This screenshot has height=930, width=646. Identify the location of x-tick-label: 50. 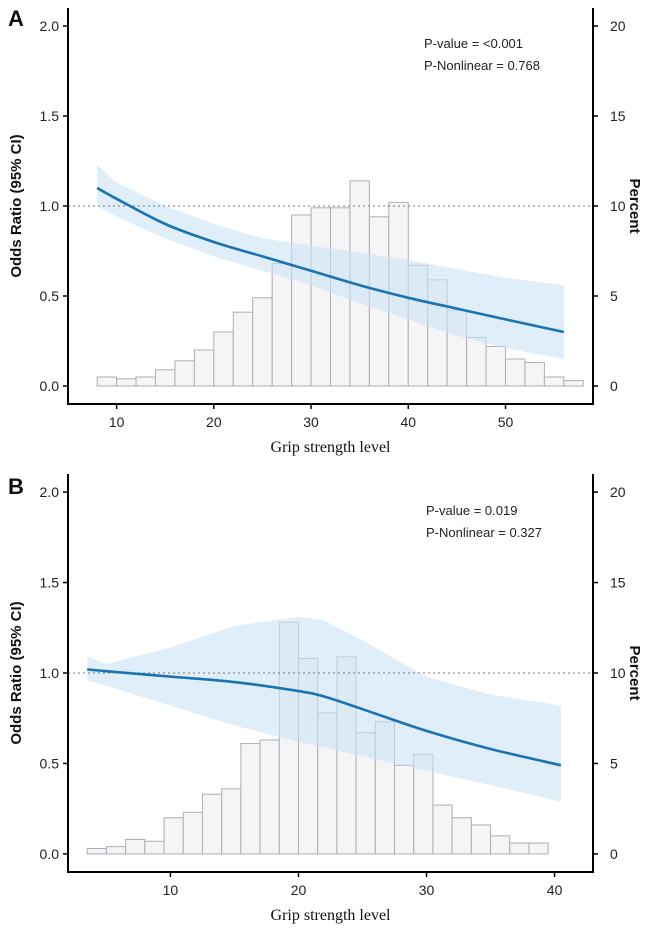
(506, 422).